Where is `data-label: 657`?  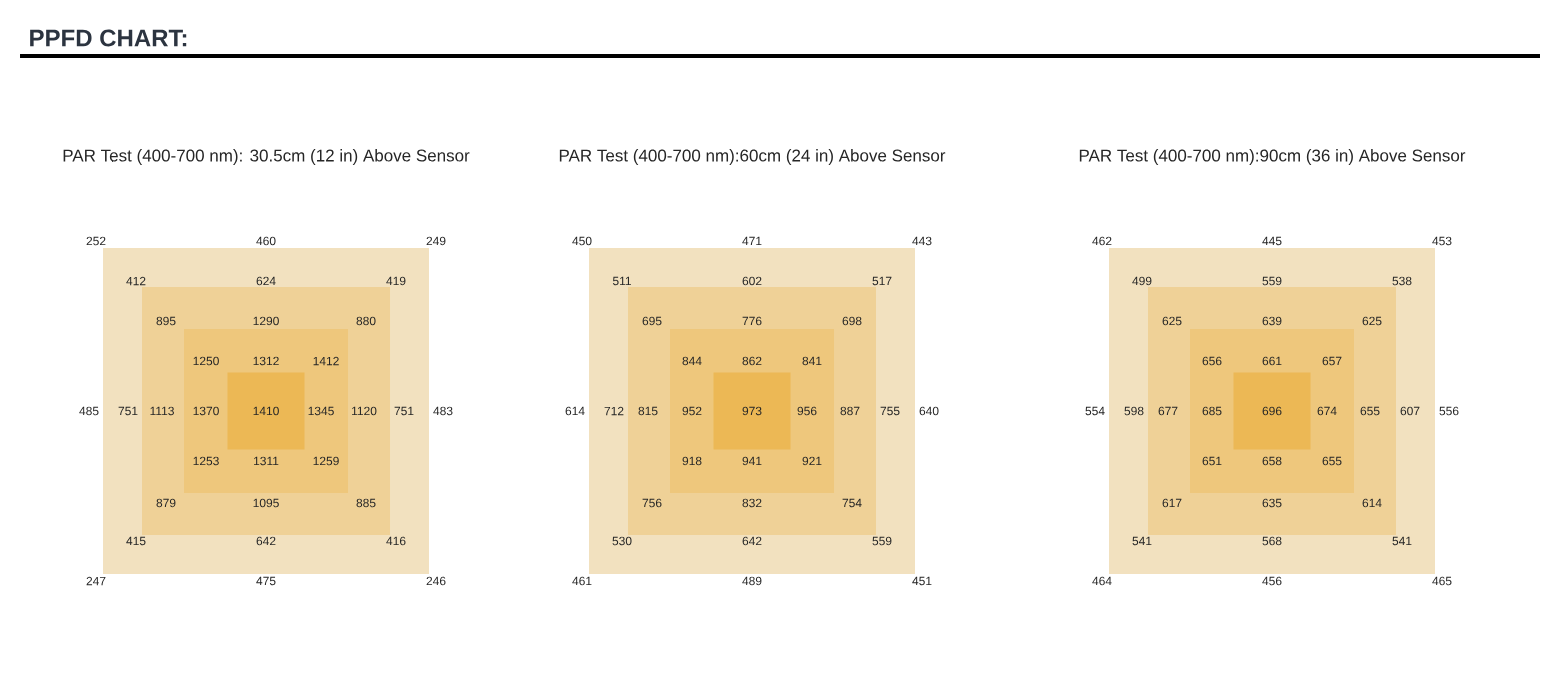
data-label: 657 is located at coordinates (1332, 361).